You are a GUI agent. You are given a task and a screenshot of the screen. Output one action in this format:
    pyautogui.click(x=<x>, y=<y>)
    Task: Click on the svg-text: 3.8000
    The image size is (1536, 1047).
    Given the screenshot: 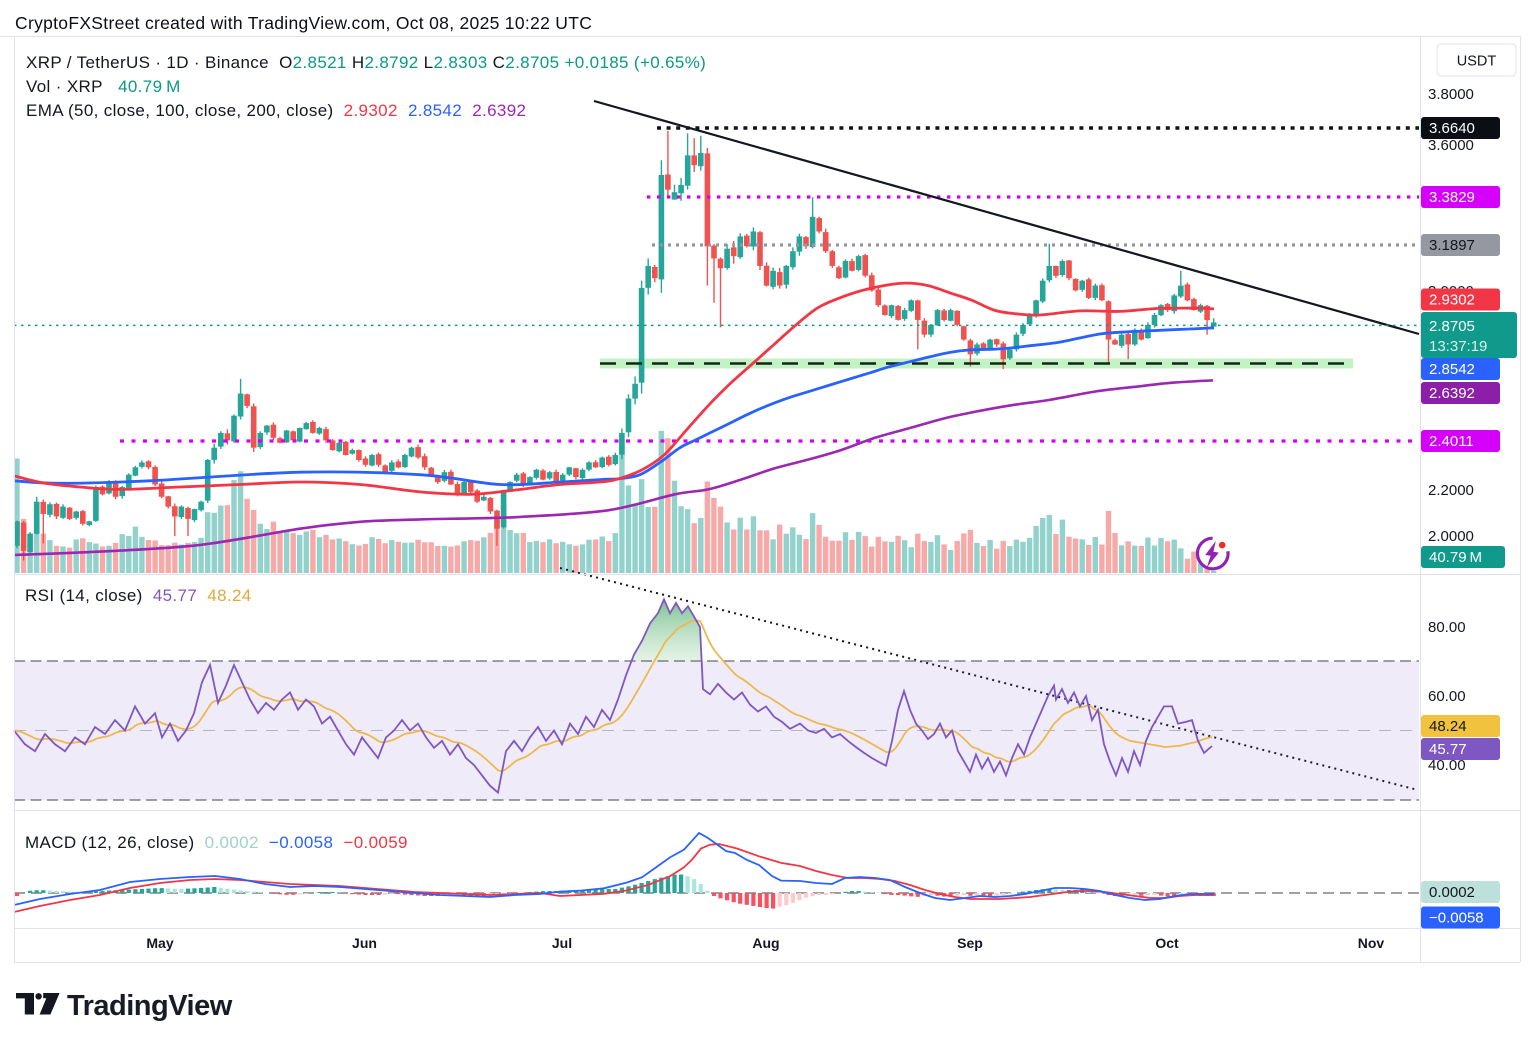 What is the action you would take?
    pyautogui.click(x=1451, y=94)
    